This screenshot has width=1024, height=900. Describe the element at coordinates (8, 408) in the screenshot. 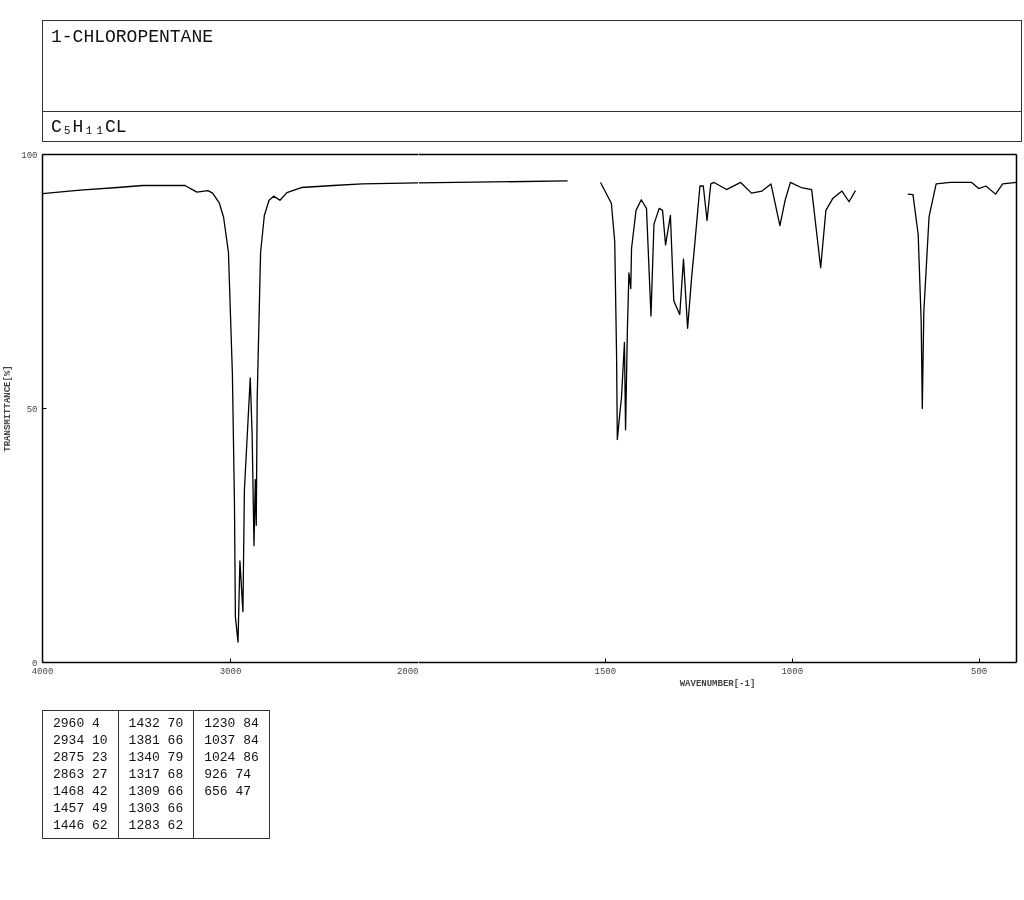

I see `y-axis-title: TRANSMITTANCE[%]` at that location.